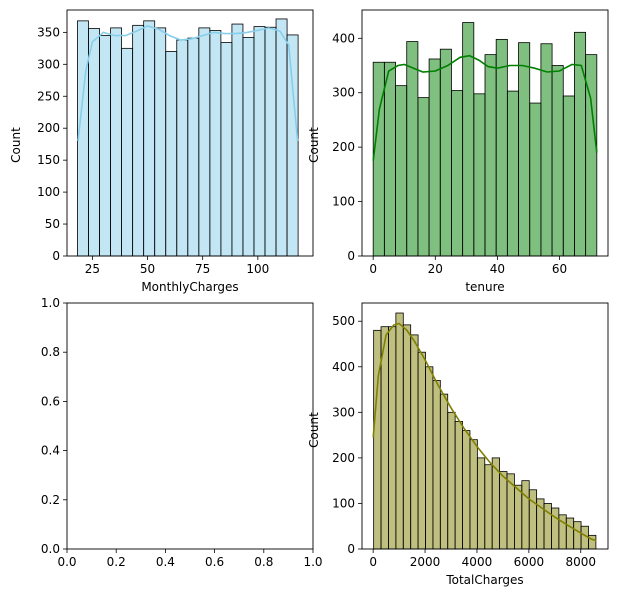 This screenshot has height=602, width=618. What do you see at coordinates (50, 352) in the screenshot?
I see `y-tick-label: 0.8` at bounding box center [50, 352].